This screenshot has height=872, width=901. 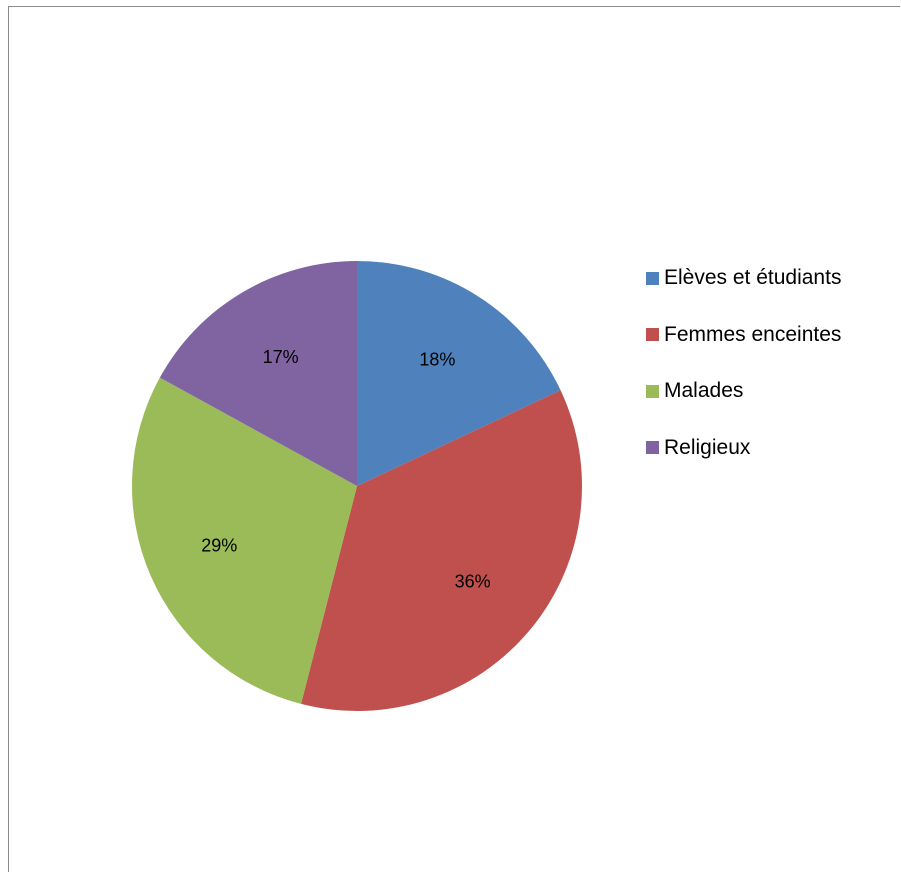 I want to click on pie-slice-religieux, so click(x=258, y=373).